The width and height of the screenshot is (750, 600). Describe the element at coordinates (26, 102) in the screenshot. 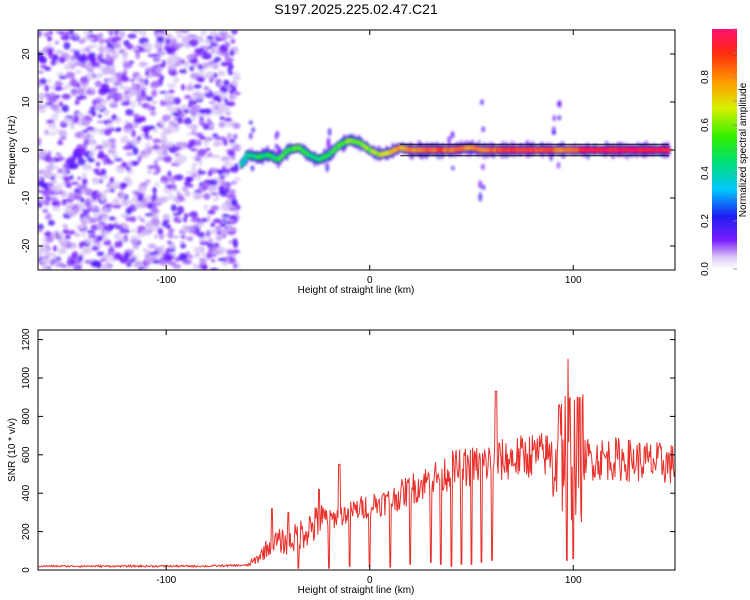

I see `y-tick-label: 10` at that location.